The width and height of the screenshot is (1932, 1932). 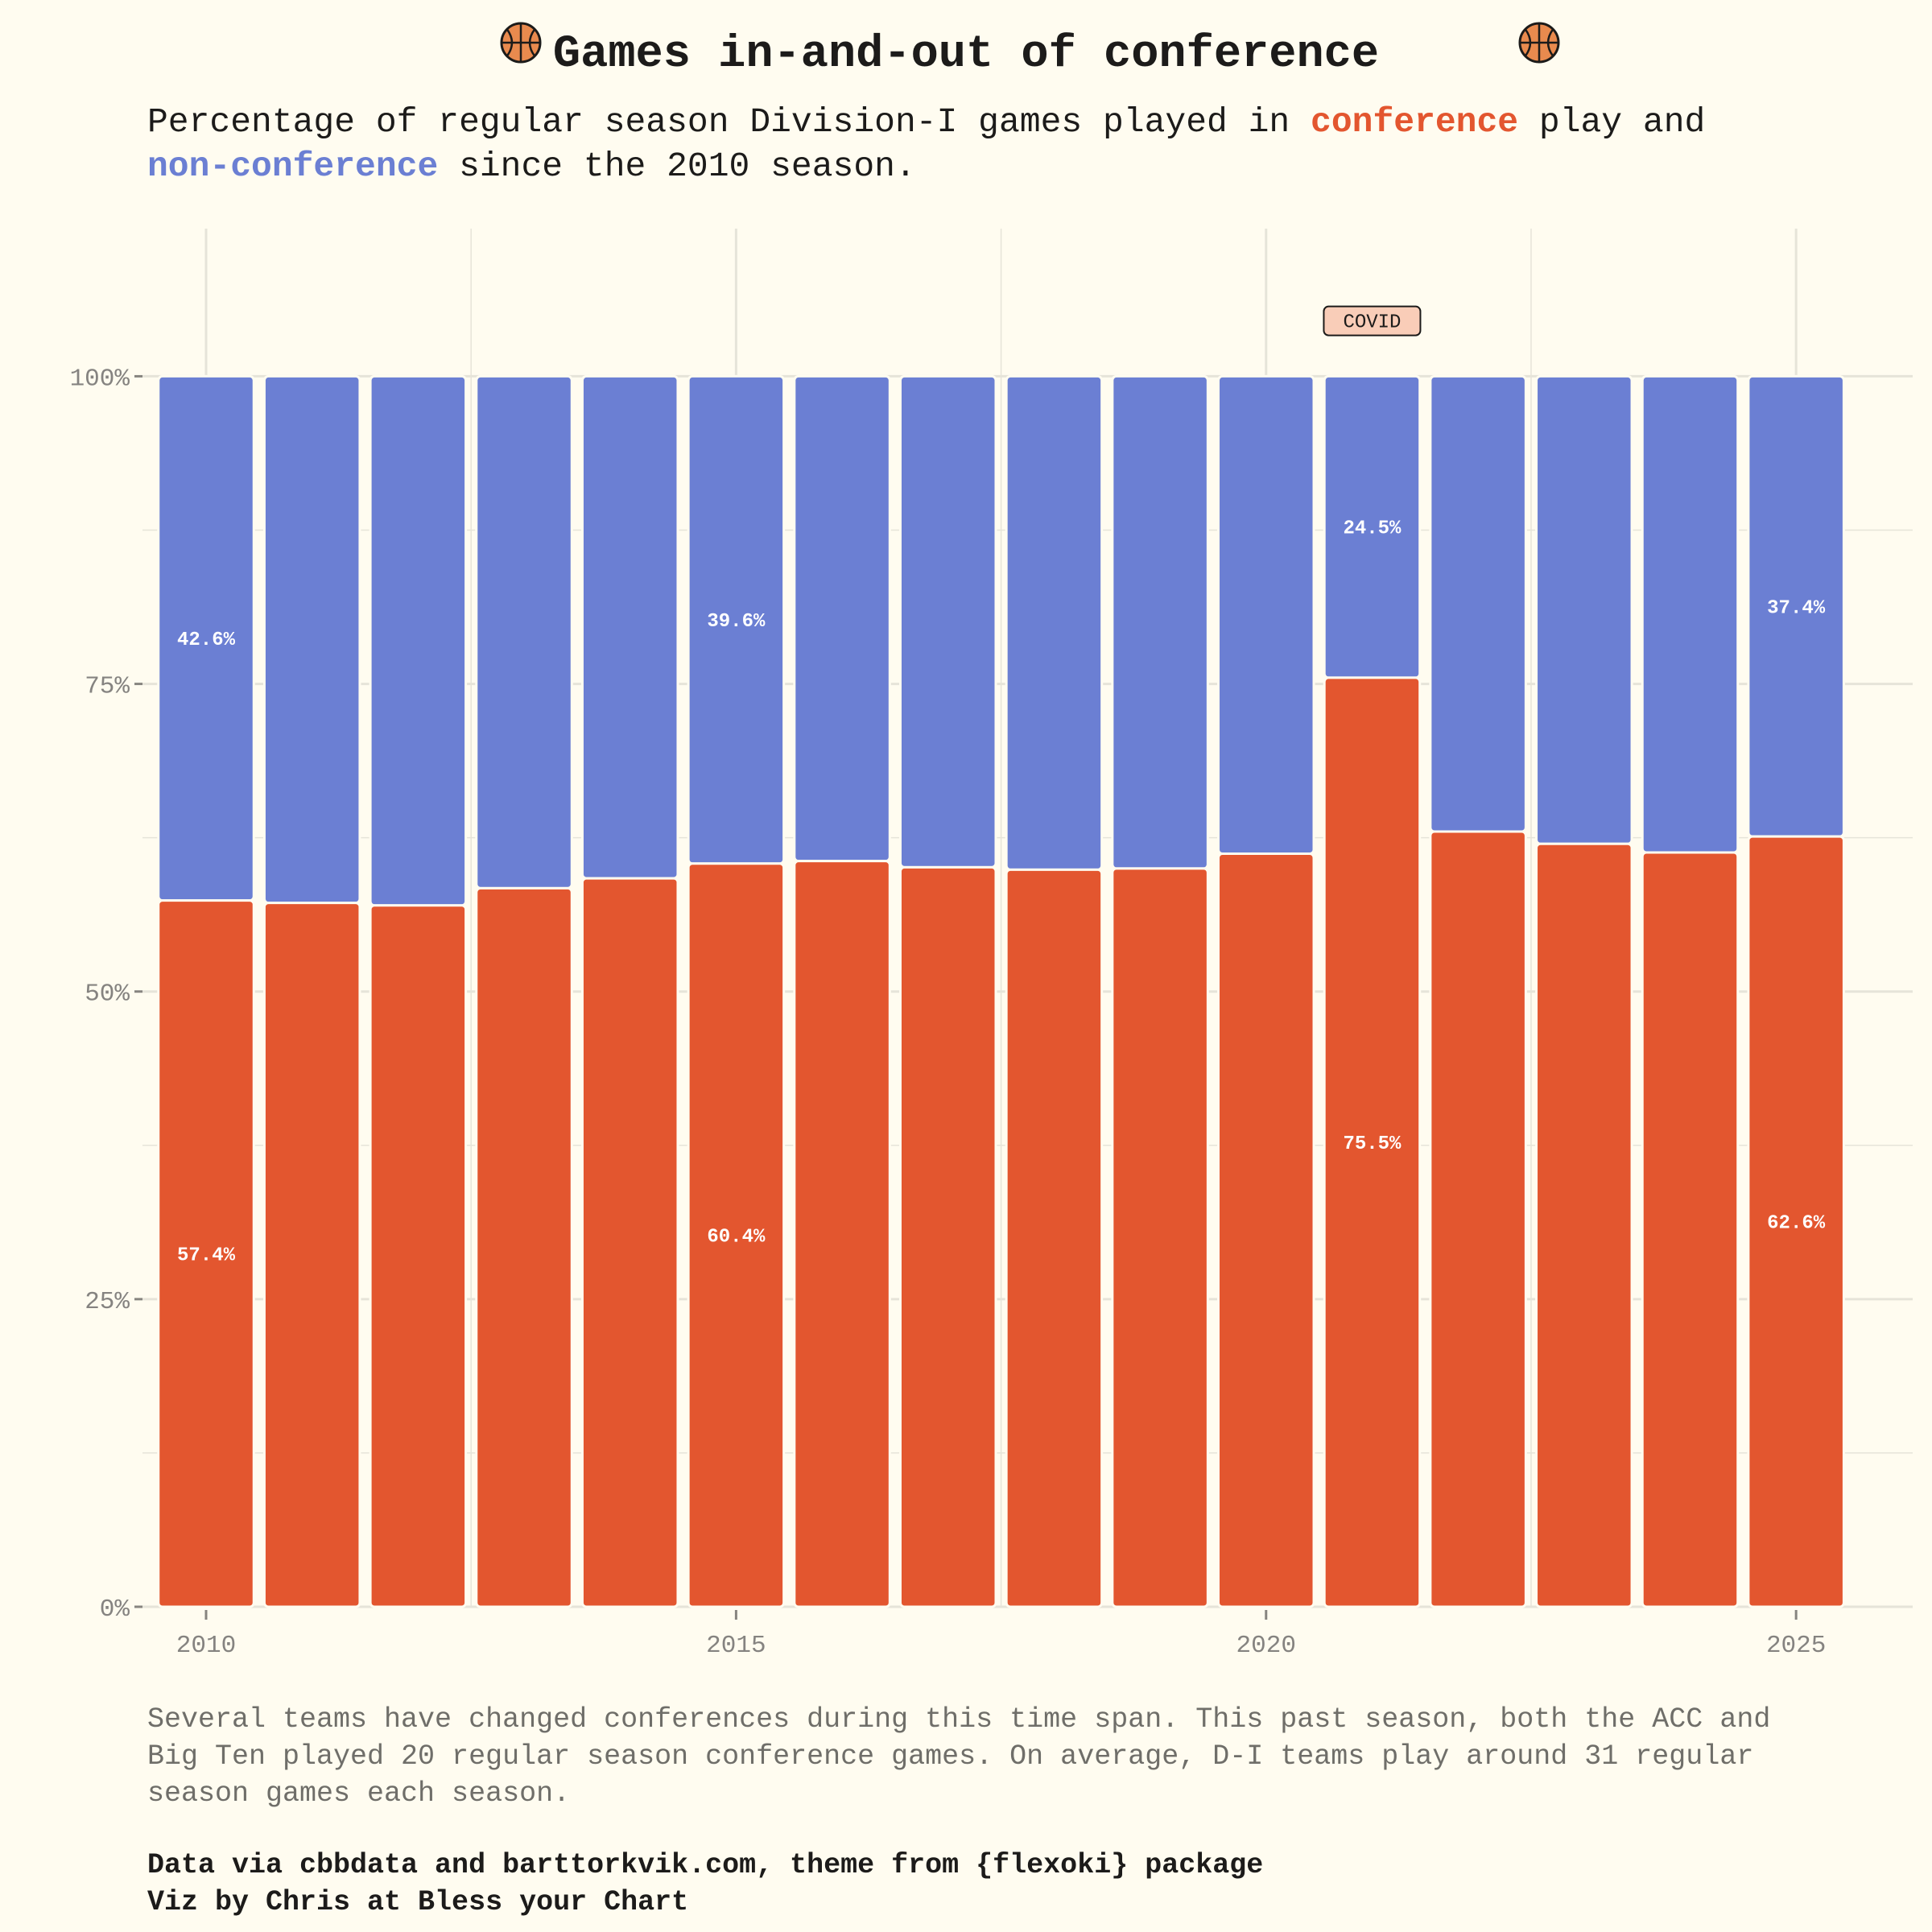 What do you see at coordinates (417, 1902) in the screenshot?
I see `credit-line-2: Viz by Chris at Bless your Chart` at bounding box center [417, 1902].